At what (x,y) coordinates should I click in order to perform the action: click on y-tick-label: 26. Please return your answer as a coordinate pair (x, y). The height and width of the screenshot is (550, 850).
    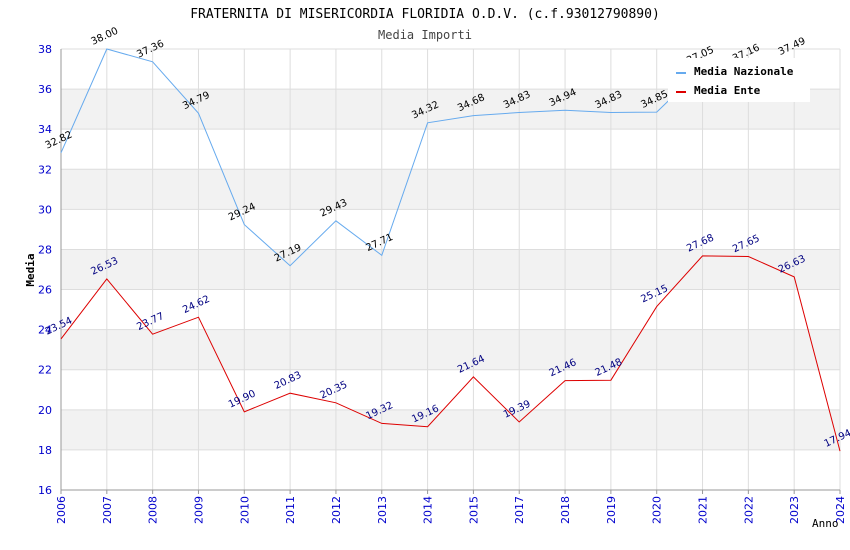
    Looking at the image, I should click on (45, 290).